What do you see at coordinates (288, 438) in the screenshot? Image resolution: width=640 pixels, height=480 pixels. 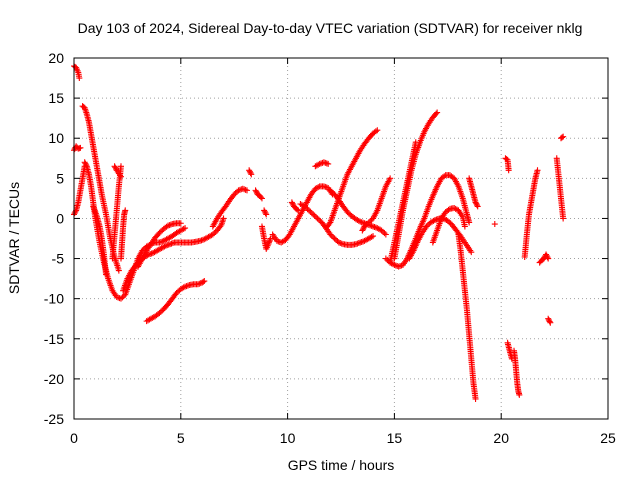 I see `x-tick-label: 10` at bounding box center [288, 438].